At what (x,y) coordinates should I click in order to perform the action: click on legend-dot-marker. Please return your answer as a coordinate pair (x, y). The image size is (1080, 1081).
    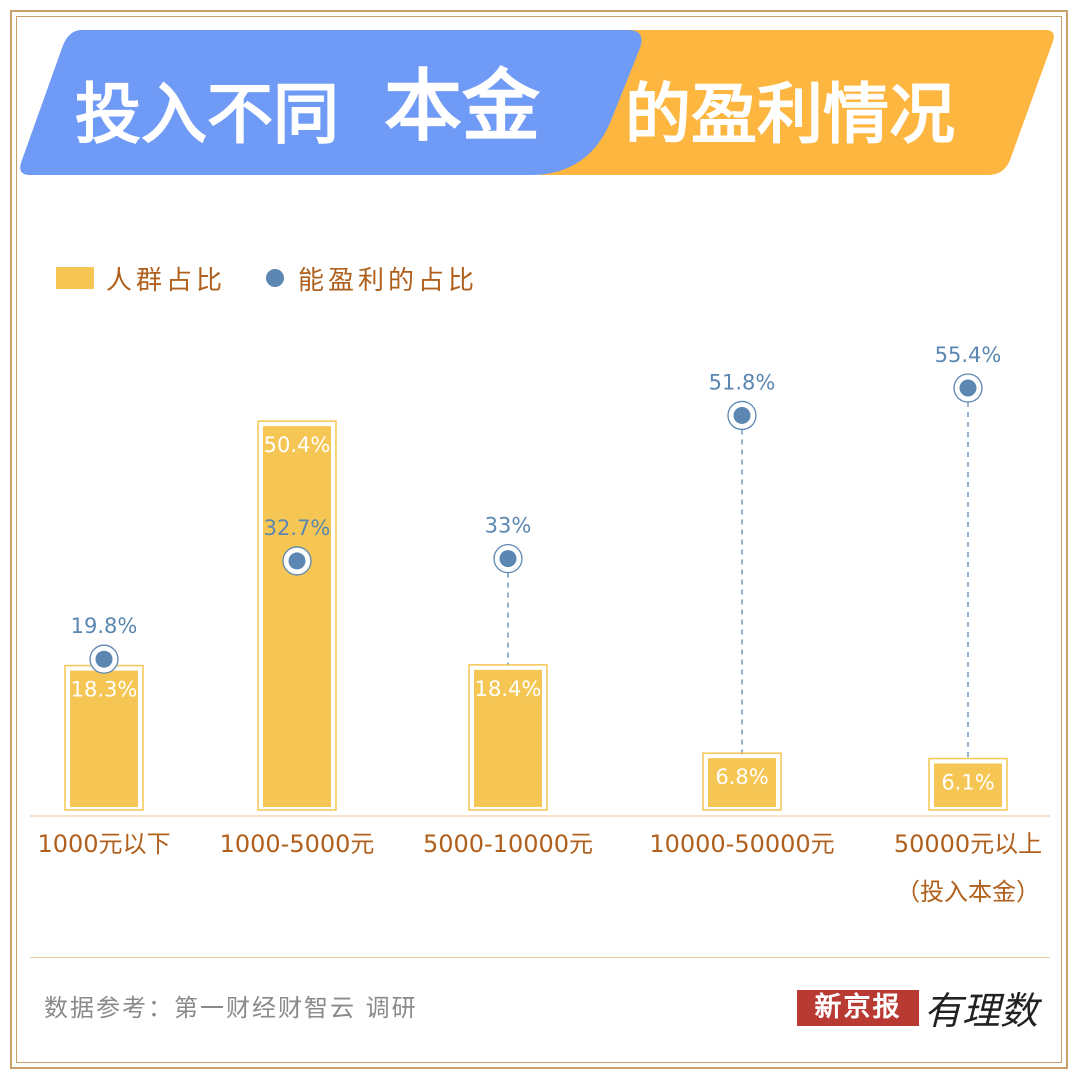
    Looking at the image, I should click on (275, 278).